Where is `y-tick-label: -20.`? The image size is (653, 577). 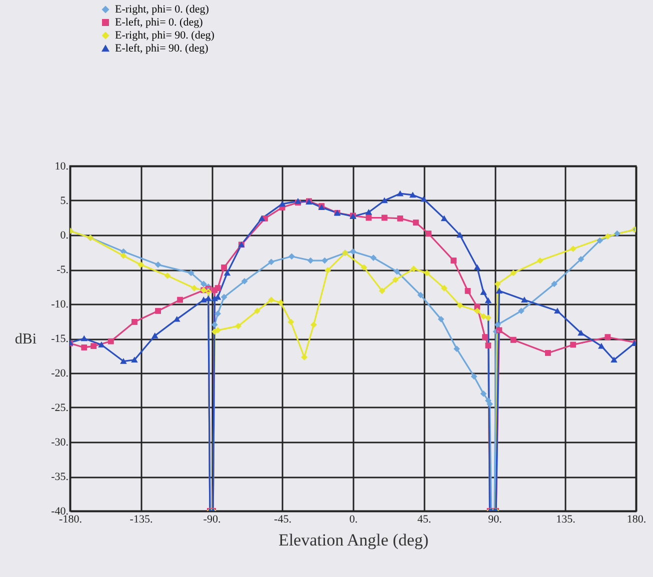 y-tick-label: -20. is located at coordinates (60, 374).